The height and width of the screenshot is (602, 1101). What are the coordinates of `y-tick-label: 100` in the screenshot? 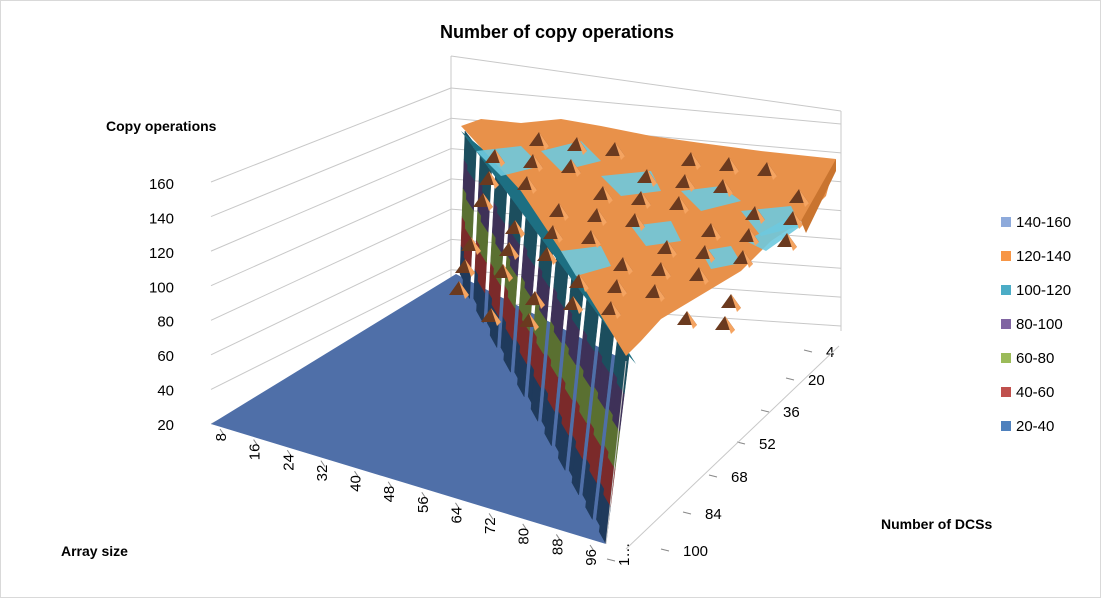 It's located at (695, 551).